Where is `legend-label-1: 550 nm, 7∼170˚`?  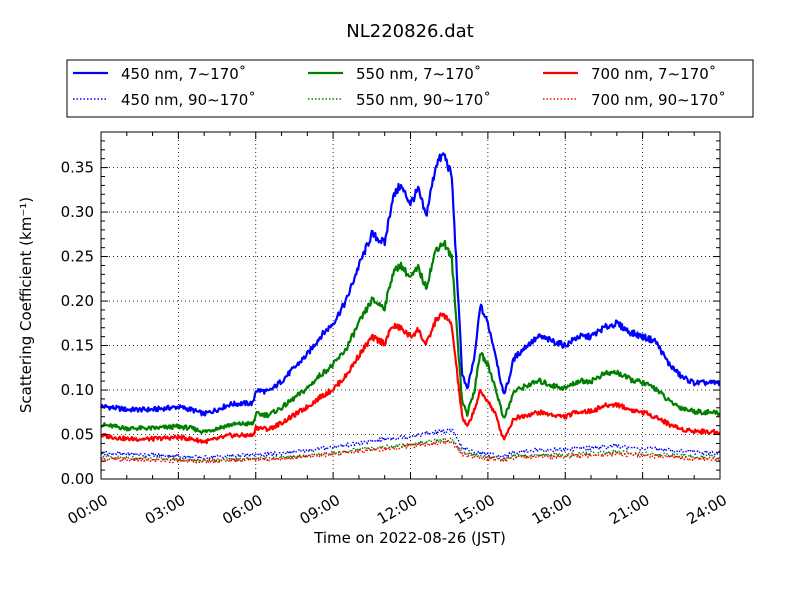 legend-label-1: 550 nm, 7∼170˚ is located at coordinates (418, 74).